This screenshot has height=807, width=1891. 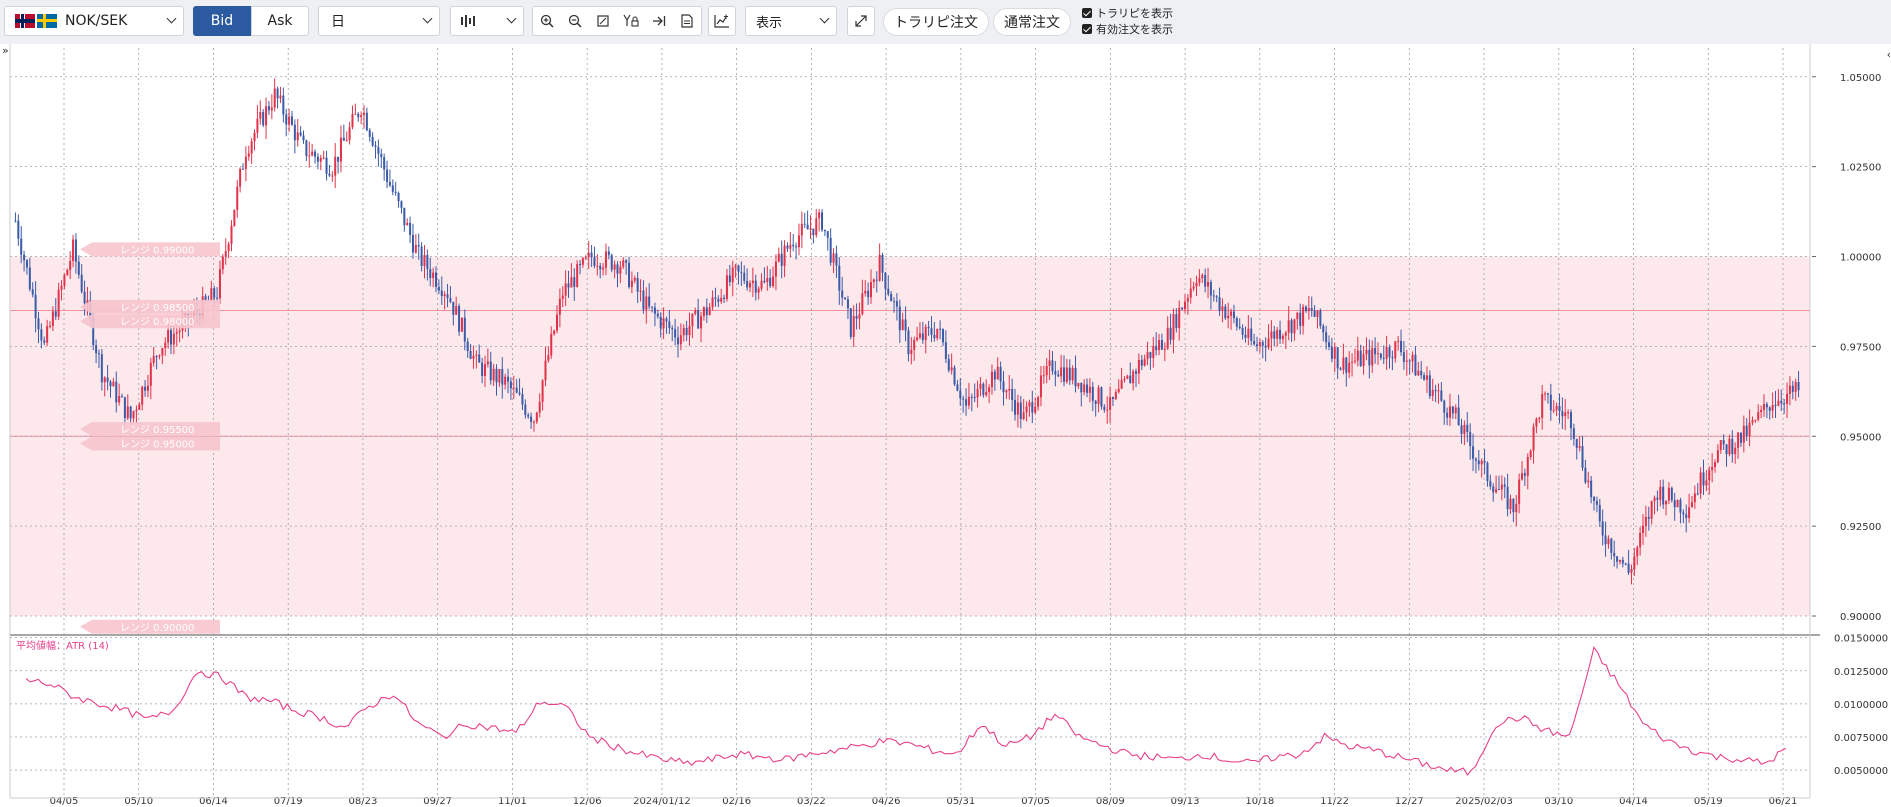 What do you see at coordinates (861, 21) in the screenshot?
I see `fullscreen-icon` at bounding box center [861, 21].